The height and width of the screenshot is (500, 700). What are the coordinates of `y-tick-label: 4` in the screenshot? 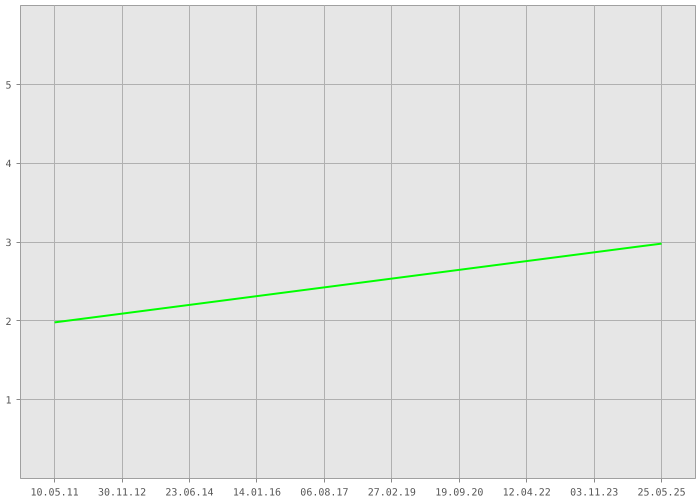 It's located at (8, 164).